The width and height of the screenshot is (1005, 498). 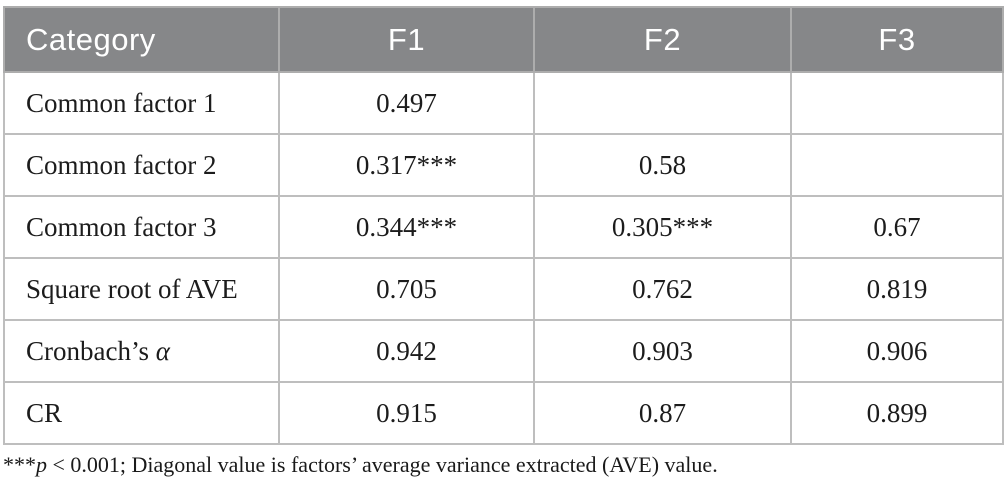 What do you see at coordinates (662, 413) in the screenshot?
I see `cell-f2: 0.87` at bounding box center [662, 413].